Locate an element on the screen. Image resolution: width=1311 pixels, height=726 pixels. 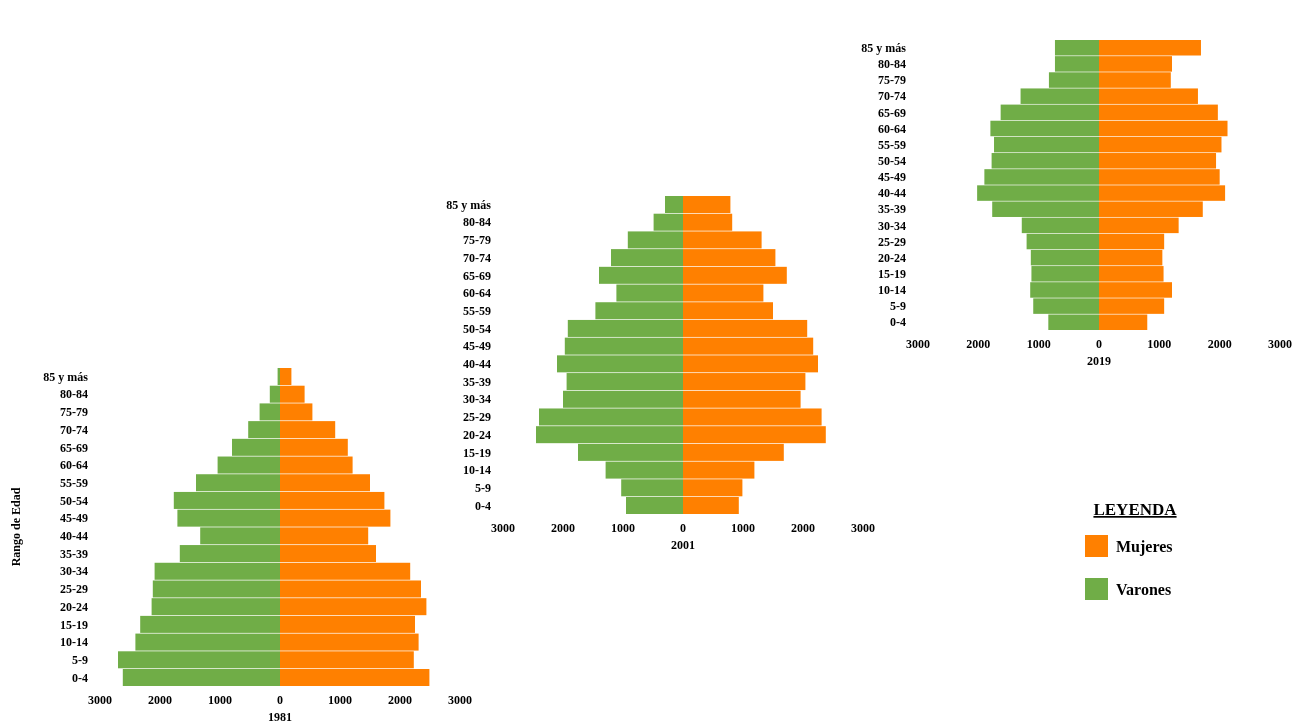
legend-title: LEYENDA is located at coordinates (1135, 509).